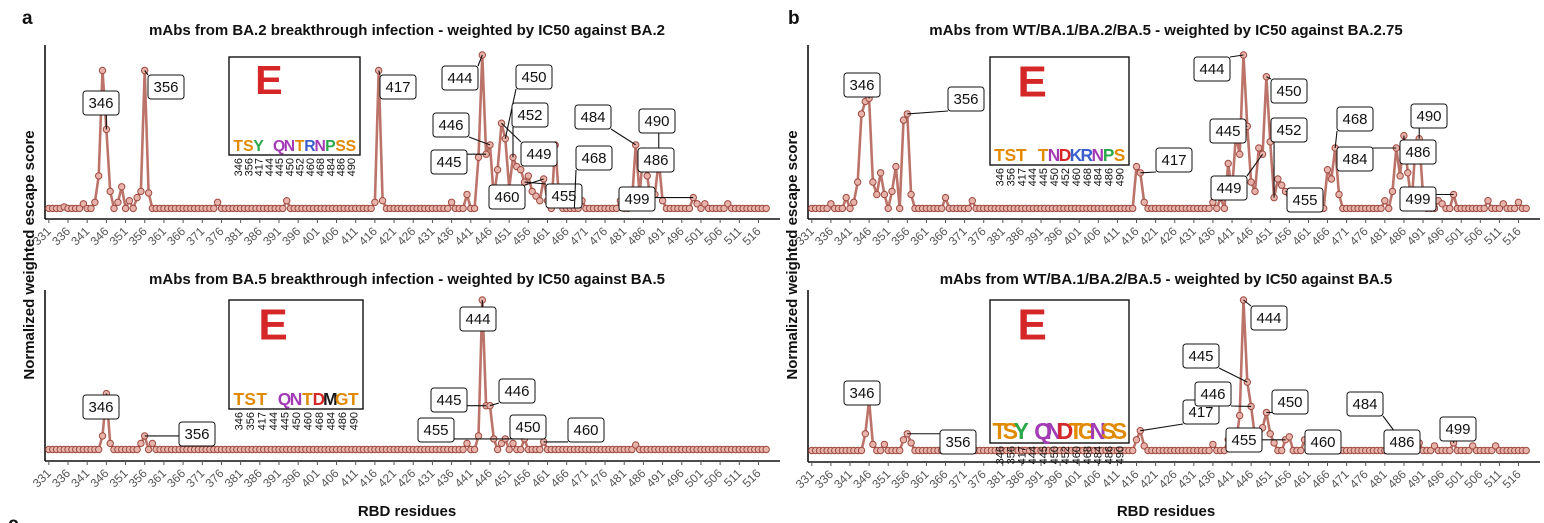 The width and height of the screenshot is (1544, 523). I want to click on callout-label: 446, so click(450, 125).